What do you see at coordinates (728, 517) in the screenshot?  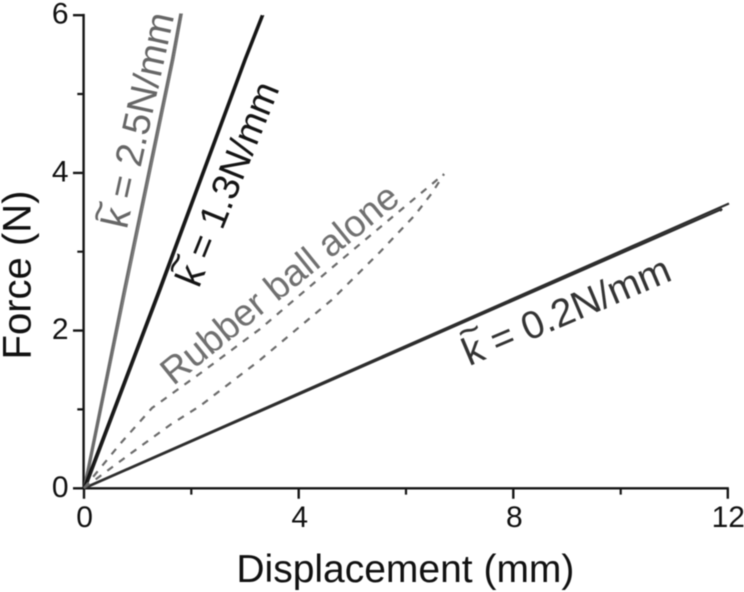 I see `svg-text: 12` at bounding box center [728, 517].